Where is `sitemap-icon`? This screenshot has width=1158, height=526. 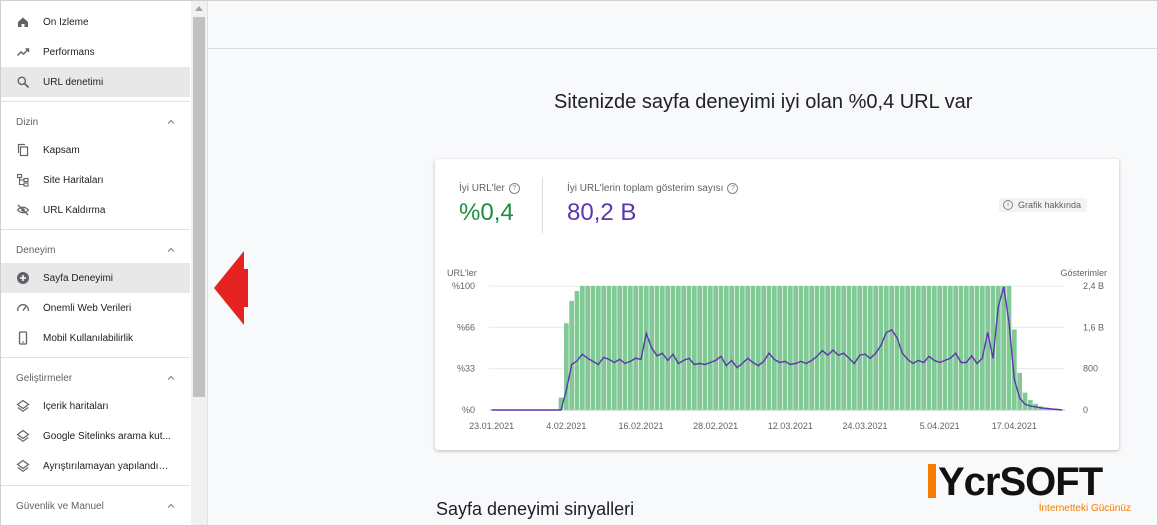
sitemap-icon is located at coordinates (23, 180).